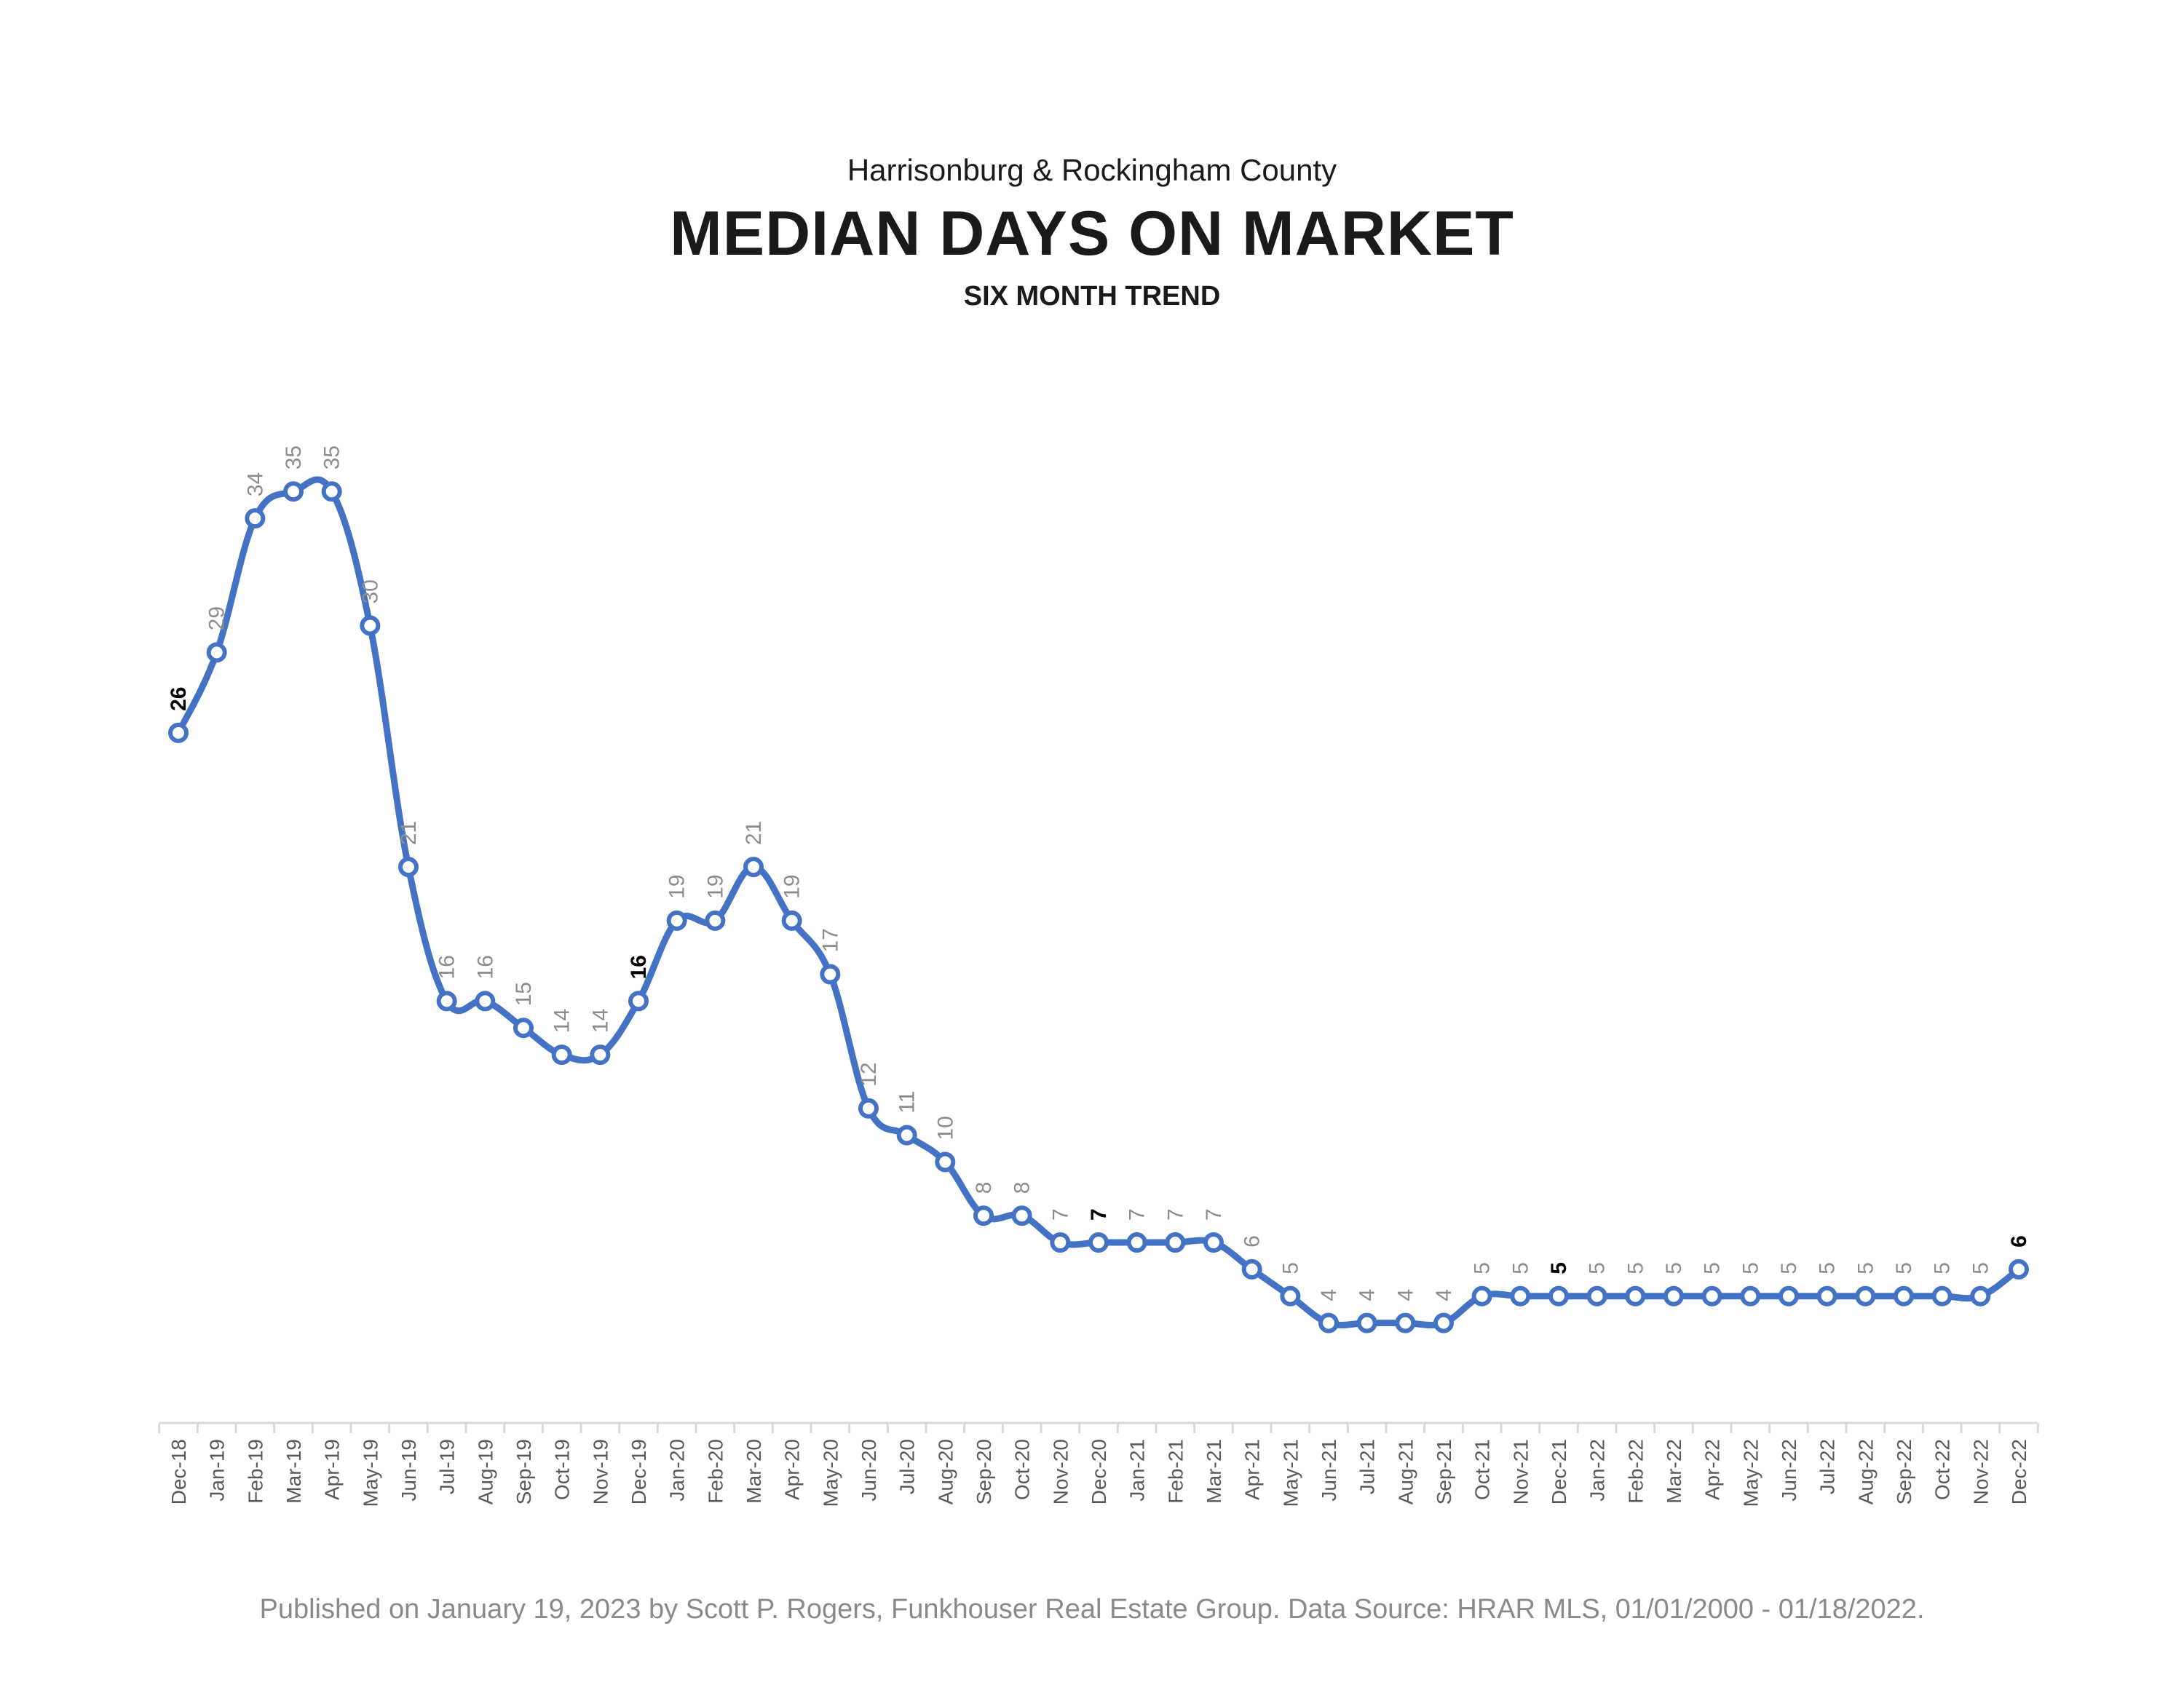 The height and width of the screenshot is (1685, 2184). Describe the element at coordinates (792, 1469) in the screenshot. I see `x-tick-label: Apr-20` at that location.